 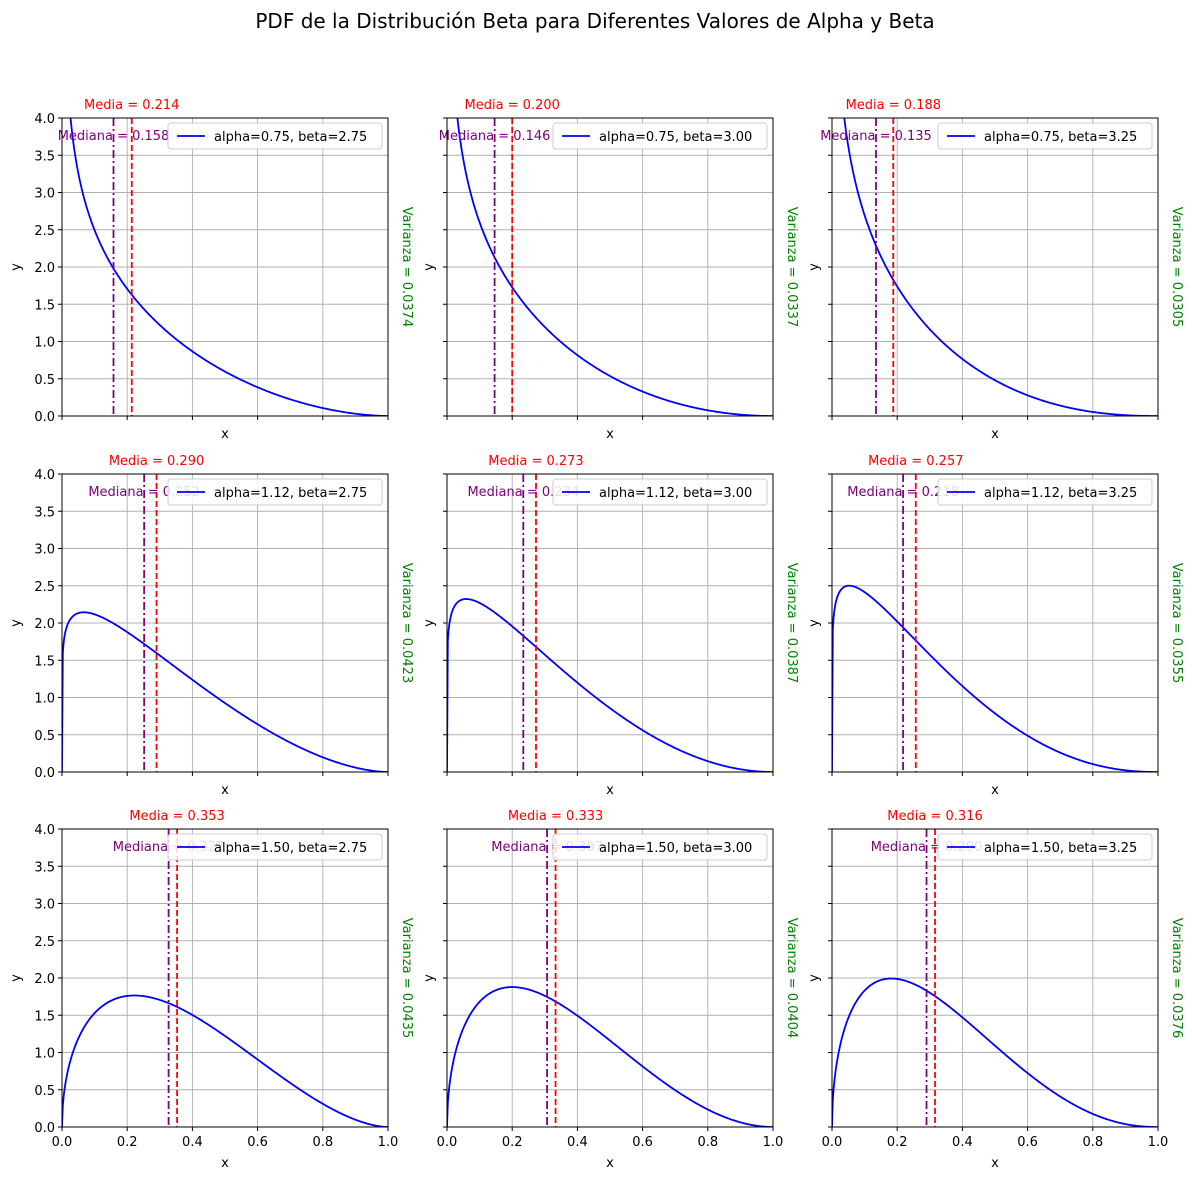 I want to click on mean-label: Media = 0.273, so click(x=535, y=461).